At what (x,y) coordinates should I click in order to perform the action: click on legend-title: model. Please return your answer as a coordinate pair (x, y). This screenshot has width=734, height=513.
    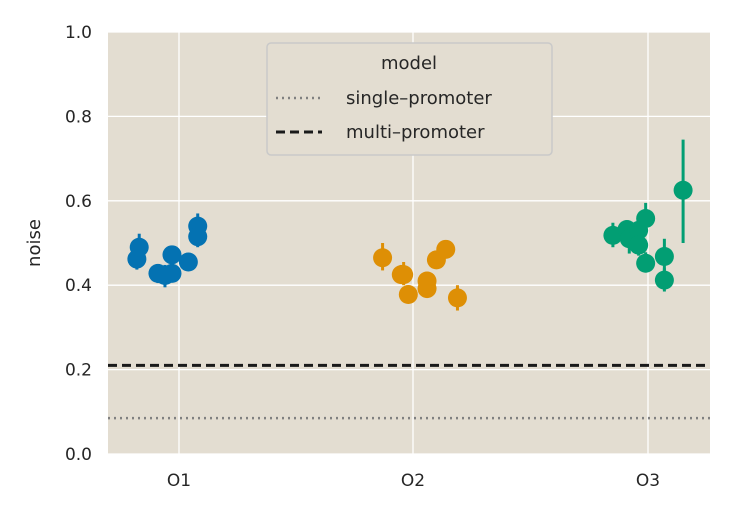
    Looking at the image, I should click on (409, 63).